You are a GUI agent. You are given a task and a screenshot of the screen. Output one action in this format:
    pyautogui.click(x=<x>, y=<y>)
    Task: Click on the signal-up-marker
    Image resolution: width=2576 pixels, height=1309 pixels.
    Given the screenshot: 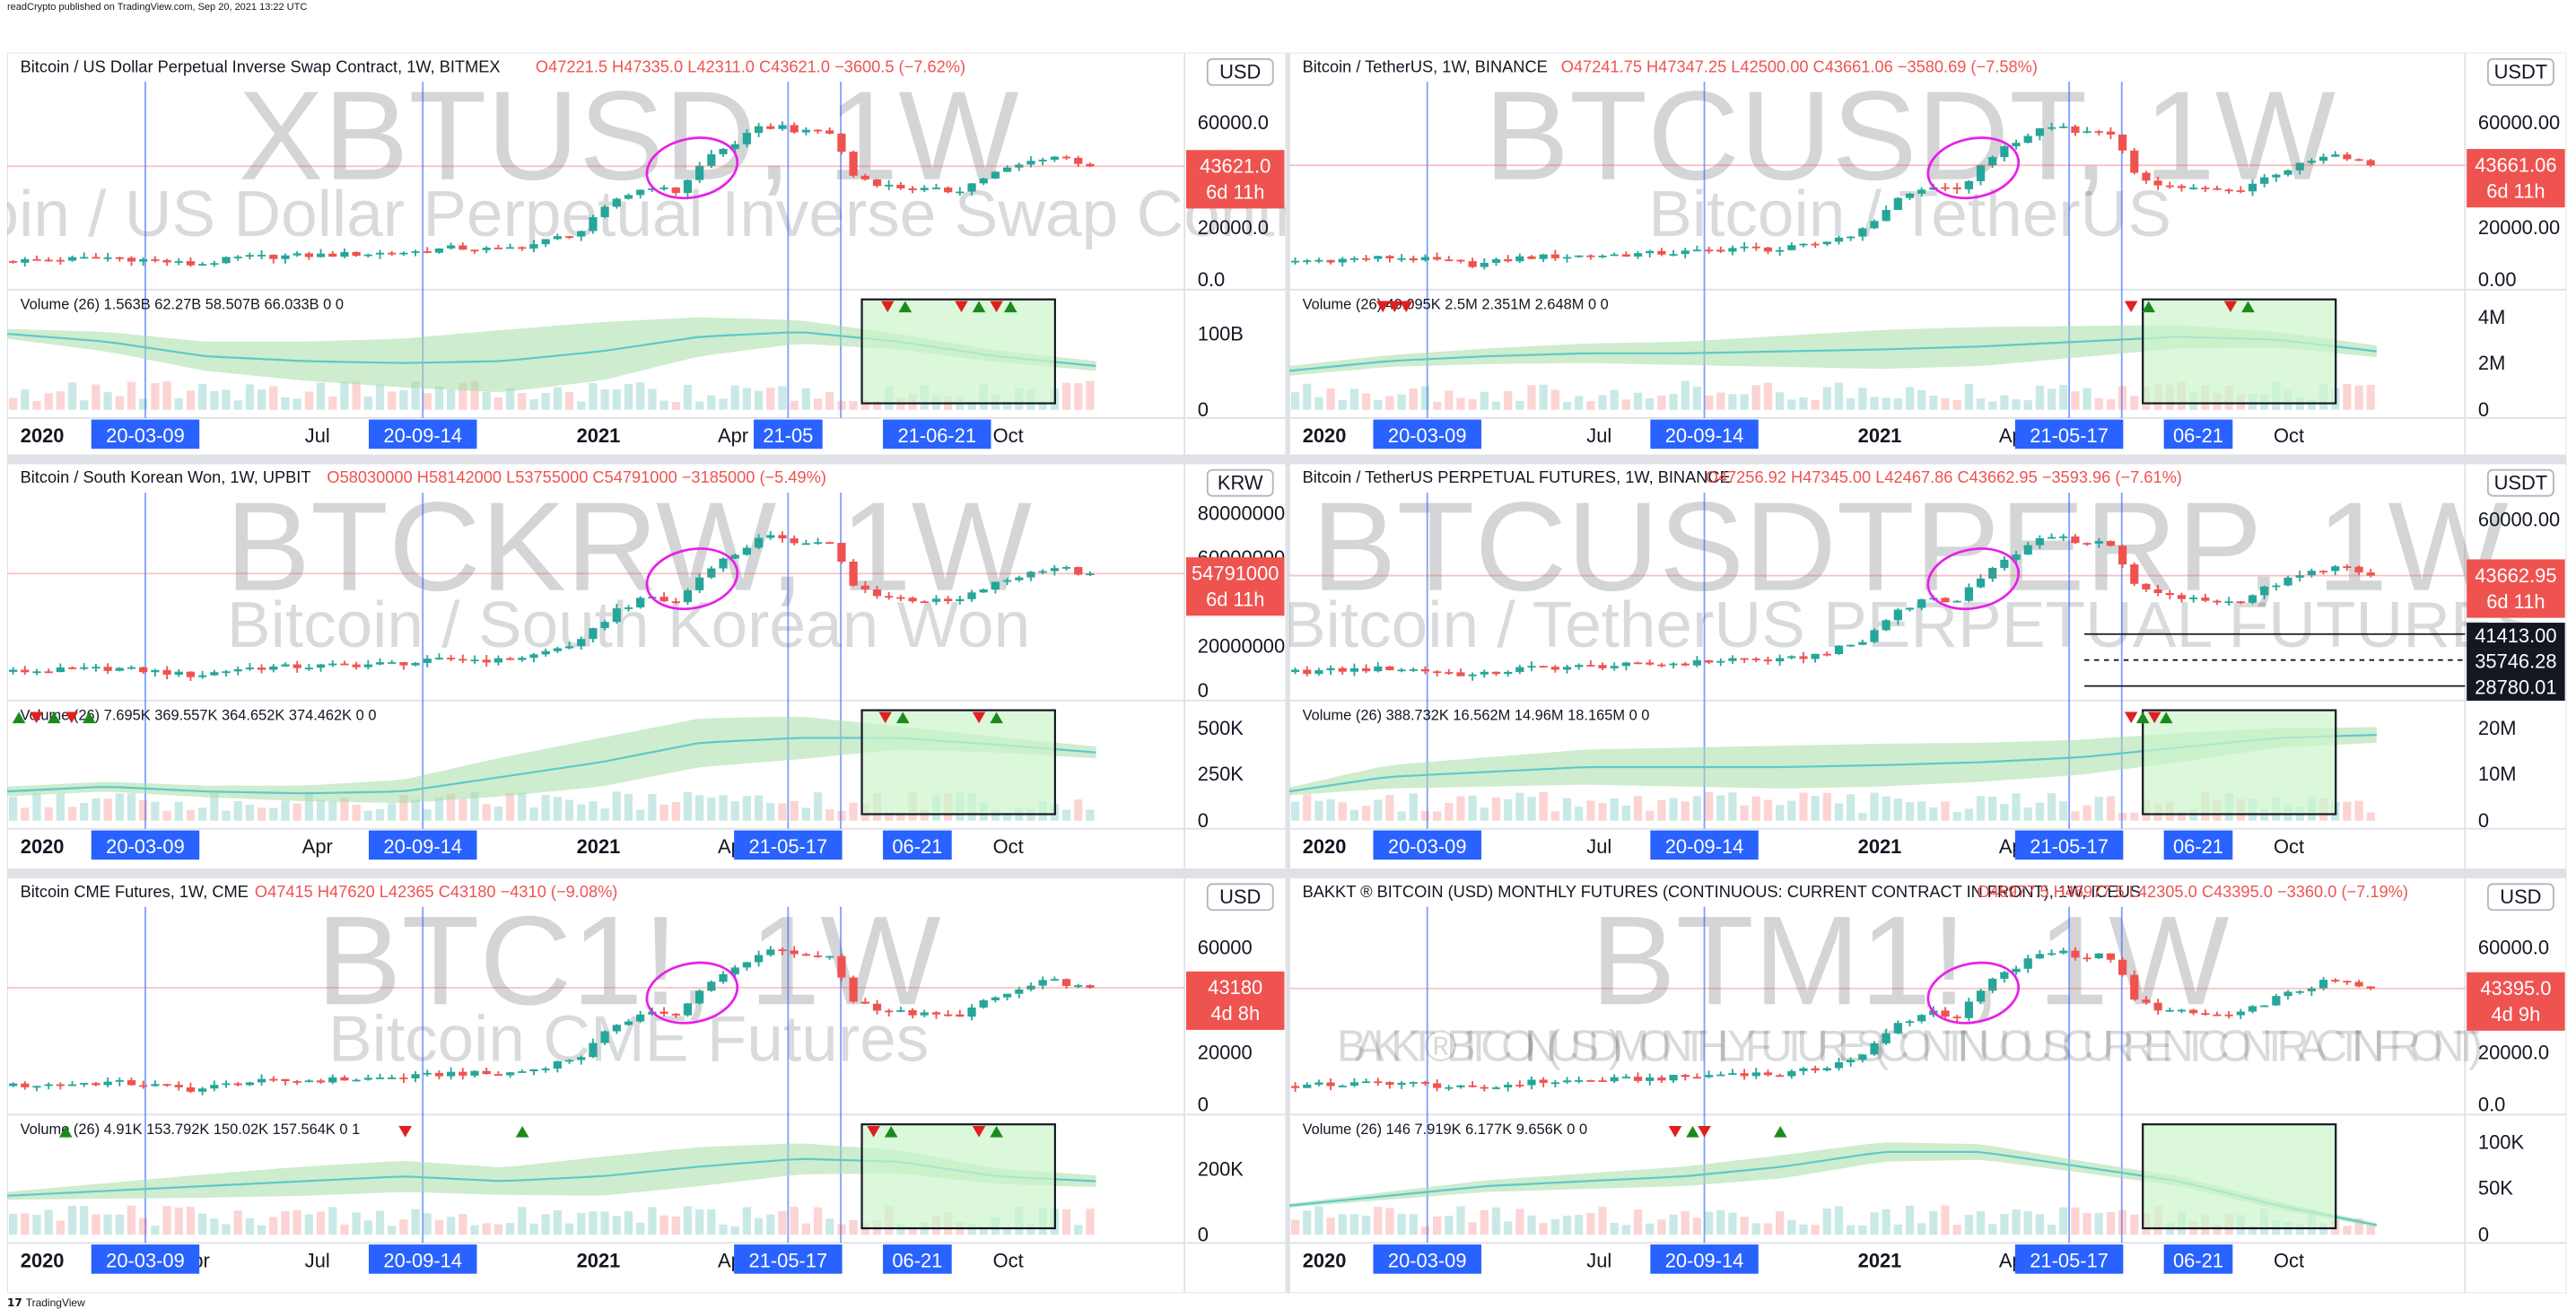 What is the action you would take?
    pyautogui.click(x=2248, y=307)
    